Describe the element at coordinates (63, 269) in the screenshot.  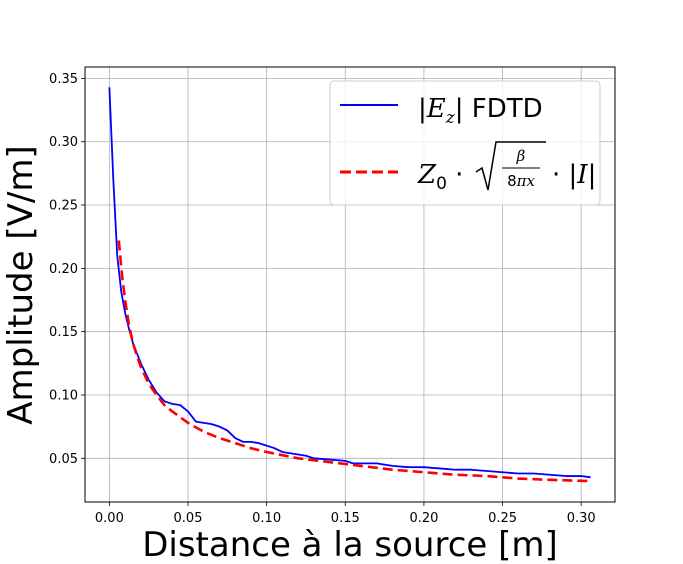
I see `y-tick-label: 0.20` at that location.